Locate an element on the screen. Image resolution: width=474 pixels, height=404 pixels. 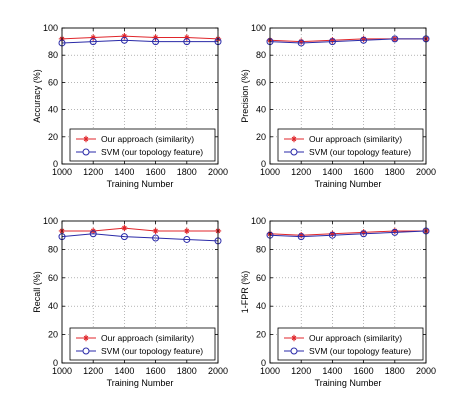
y-axis-title: Recall (%) is located at coordinates (37, 292).